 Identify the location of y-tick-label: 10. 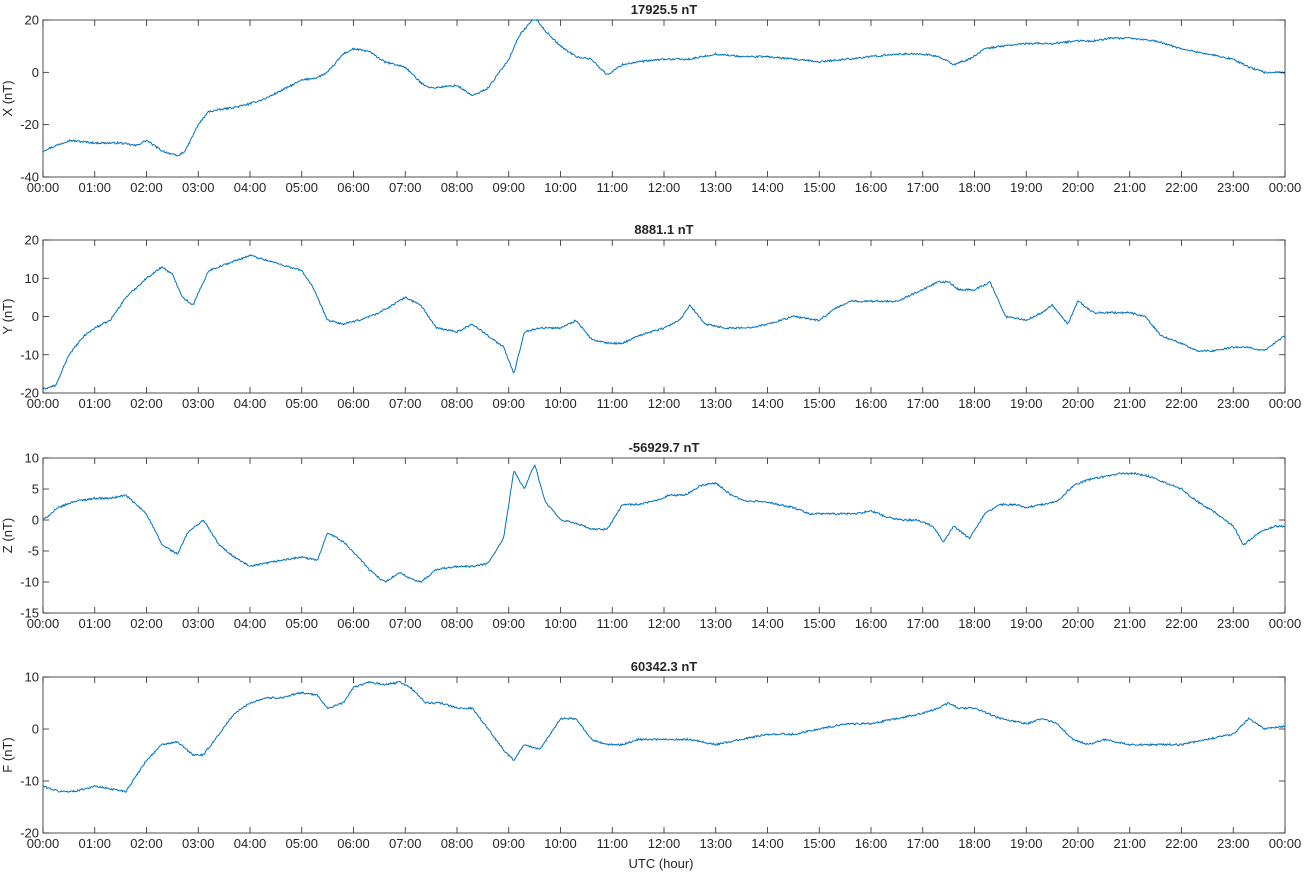
(32, 677).